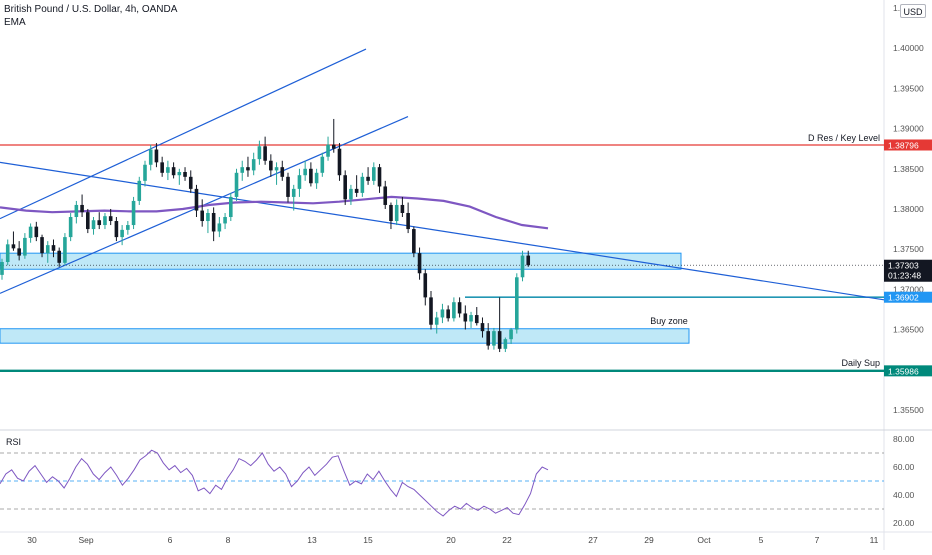 This screenshot has height=555, width=932. I want to click on level-price-tag-bg, so click(908, 297).